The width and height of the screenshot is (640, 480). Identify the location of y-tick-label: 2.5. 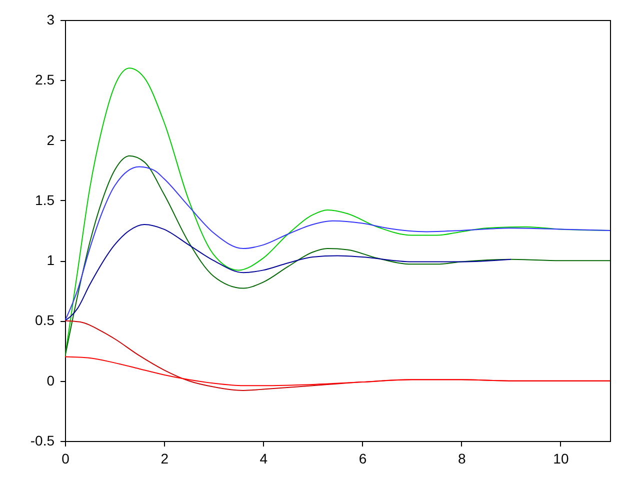
(45, 80).